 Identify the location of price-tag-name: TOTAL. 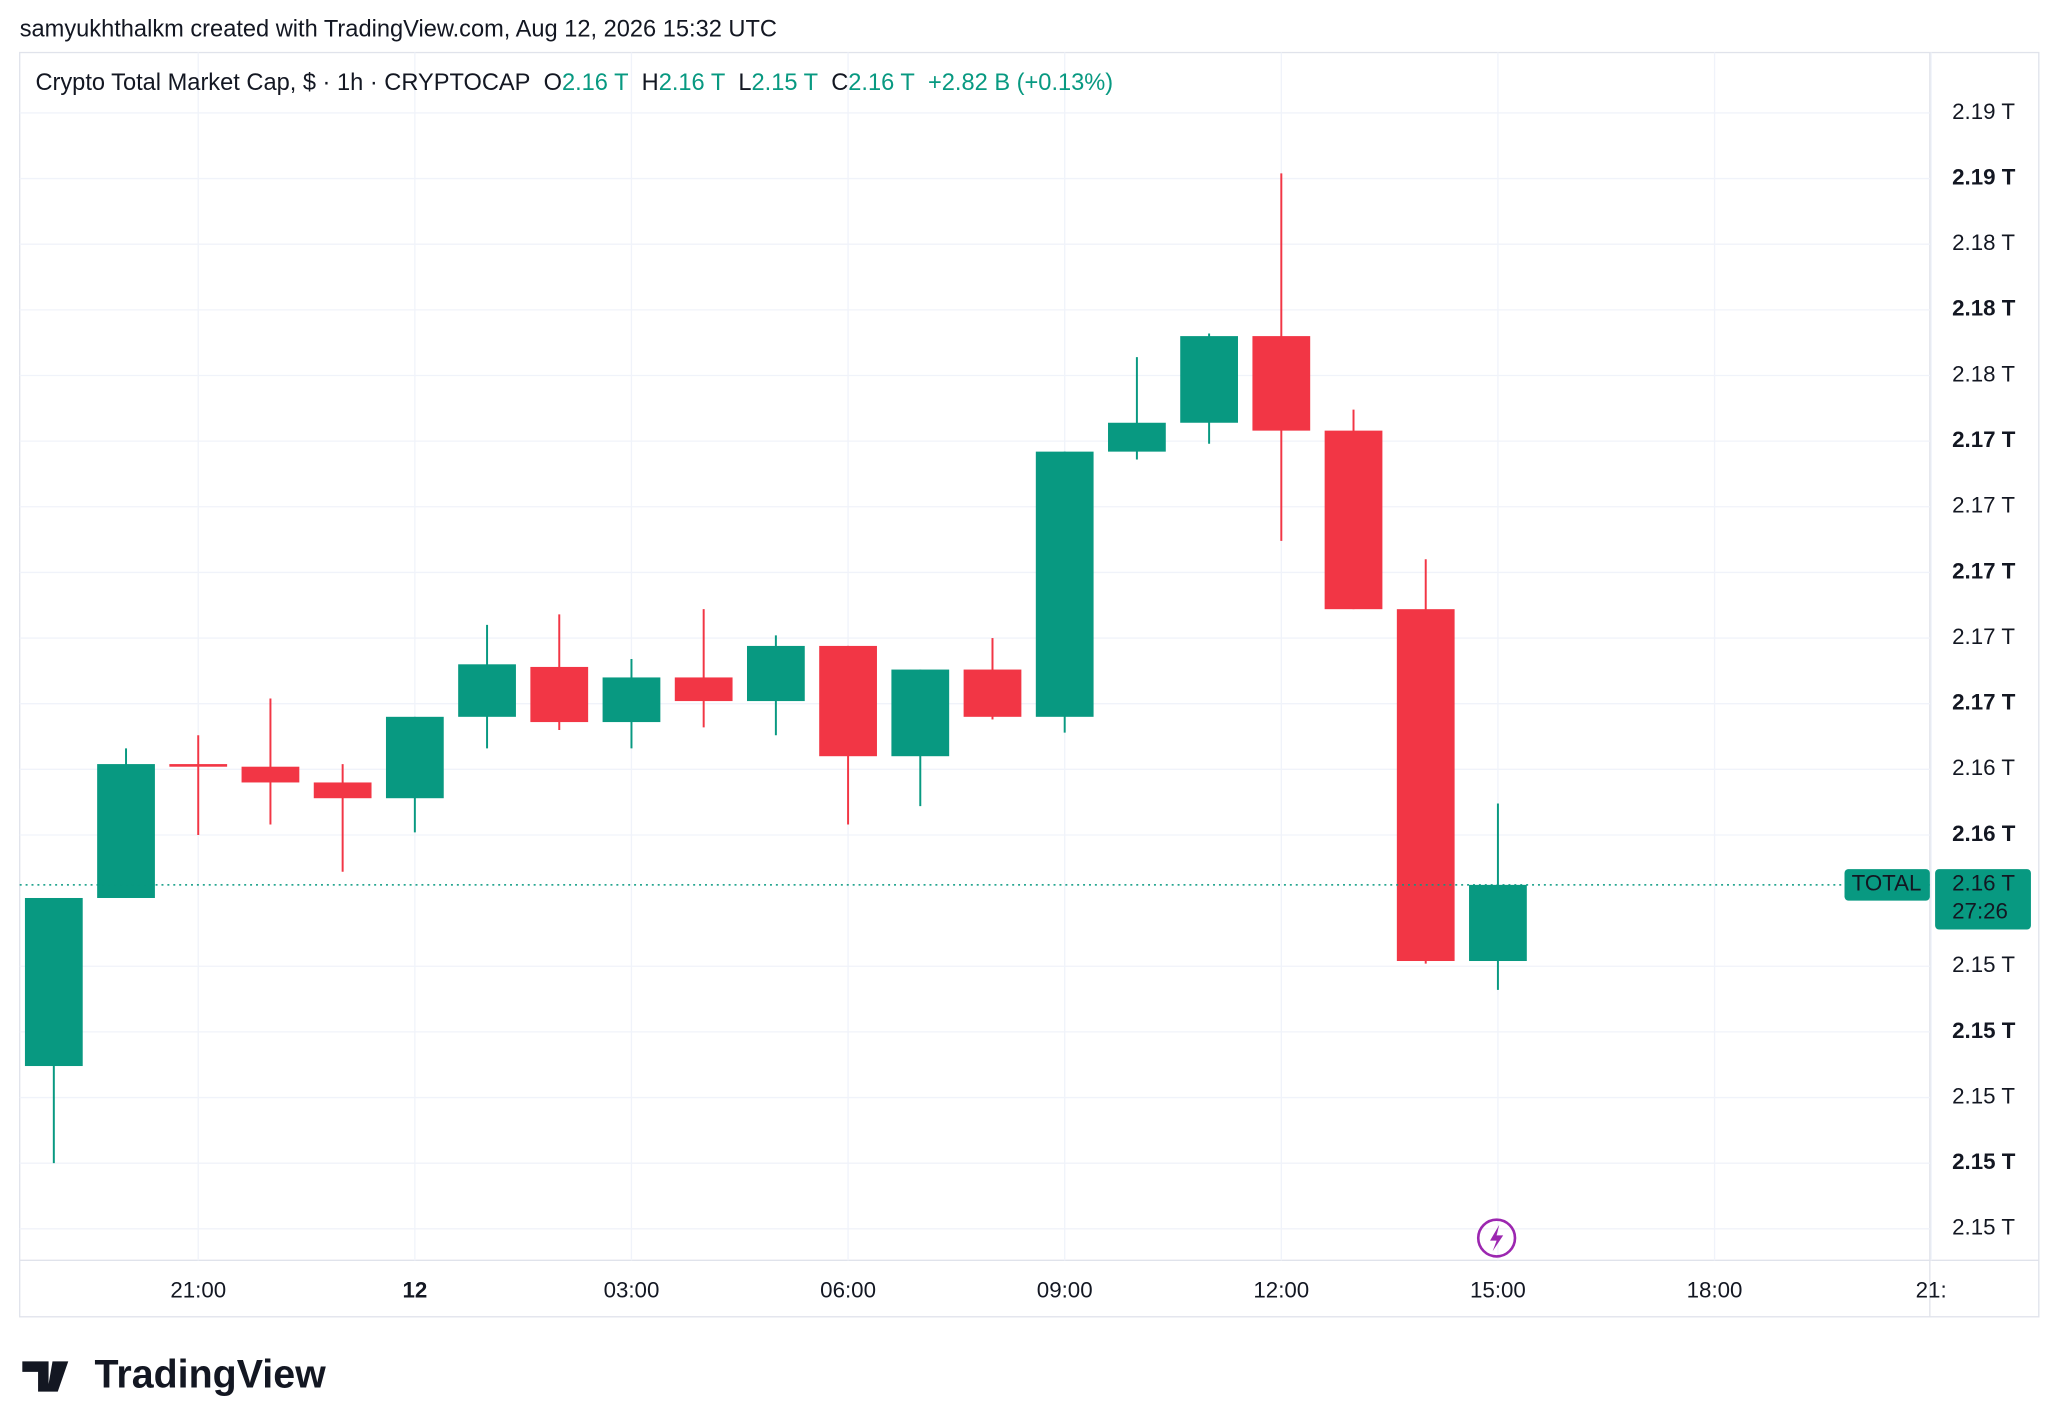
(1887, 883).